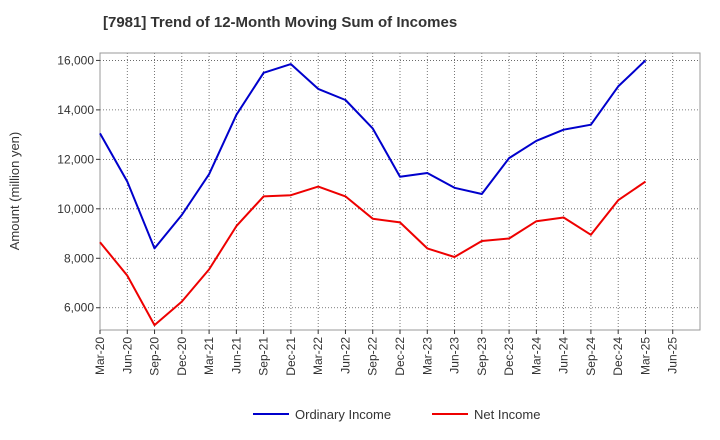  I want to click on x-tick-label: Dec-23, so click(509, 356).